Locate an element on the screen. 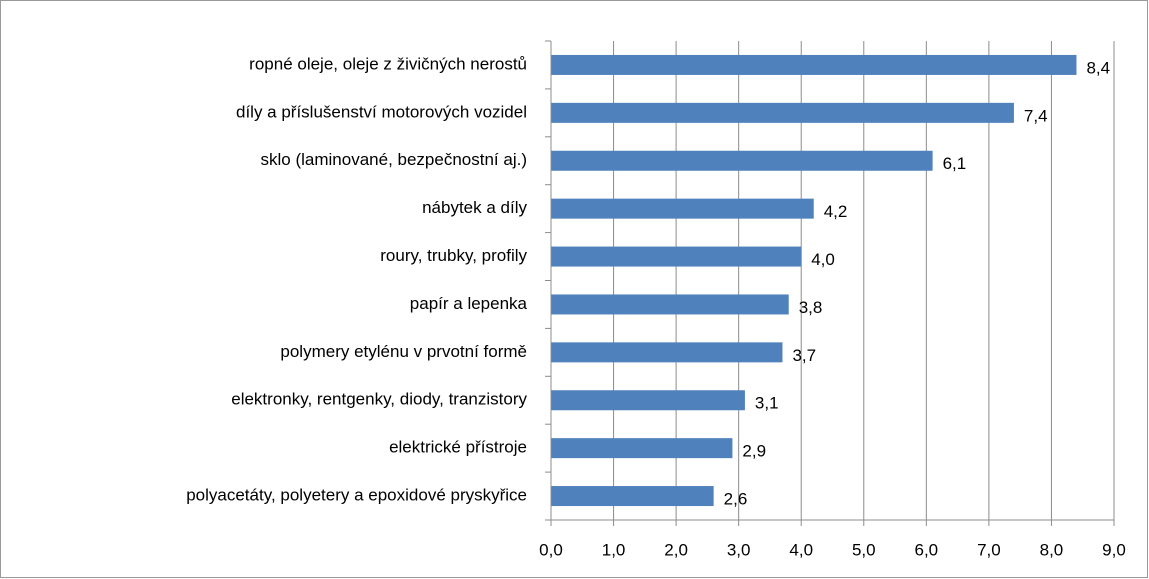 The image size is (1149, 579). value-label: 3,1 is located at coordinates (767, 403).